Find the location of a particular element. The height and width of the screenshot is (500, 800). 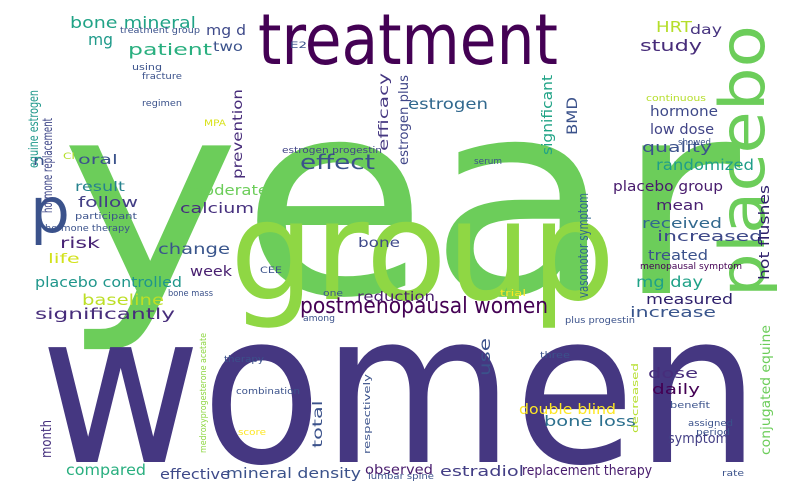

word-follow: follow is located at coordinates (108, 203).